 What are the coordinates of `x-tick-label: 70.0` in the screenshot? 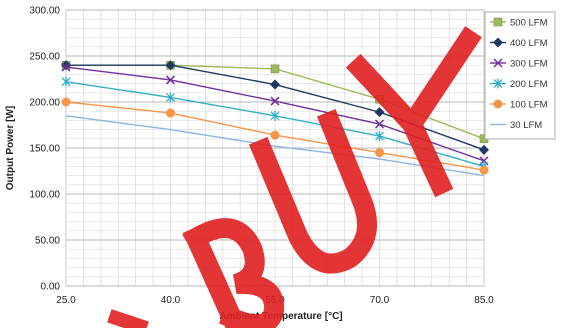 It's located at (380, 300).